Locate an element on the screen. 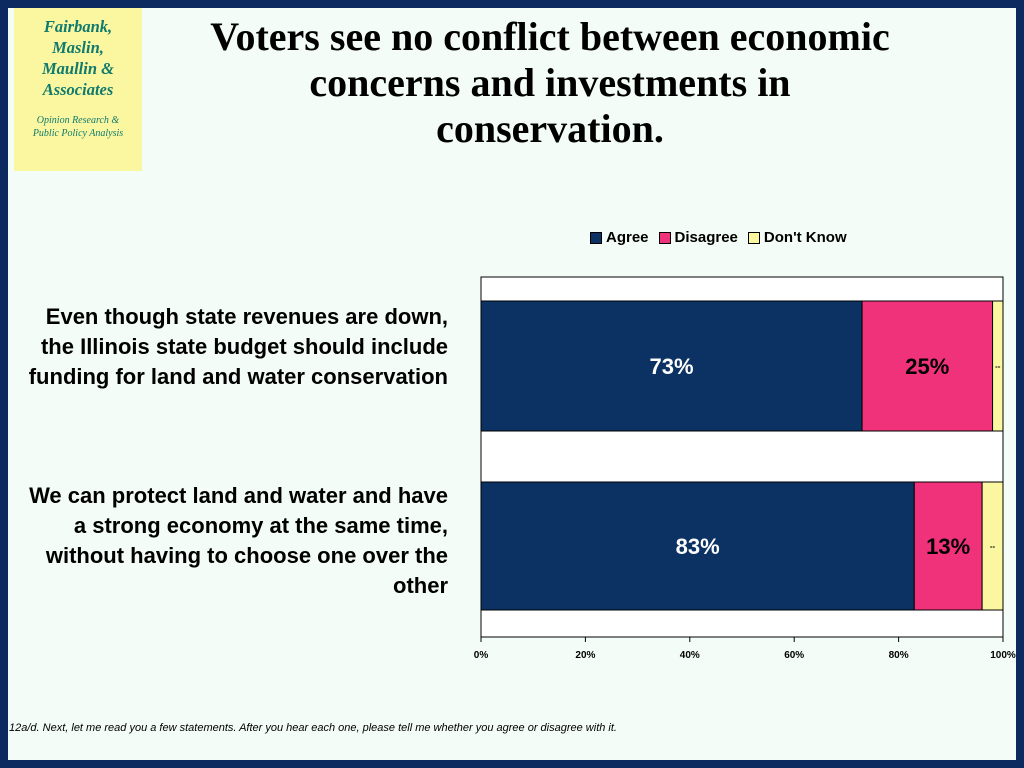  data-label-2-1: 83% is located at coordinates (698, 546).